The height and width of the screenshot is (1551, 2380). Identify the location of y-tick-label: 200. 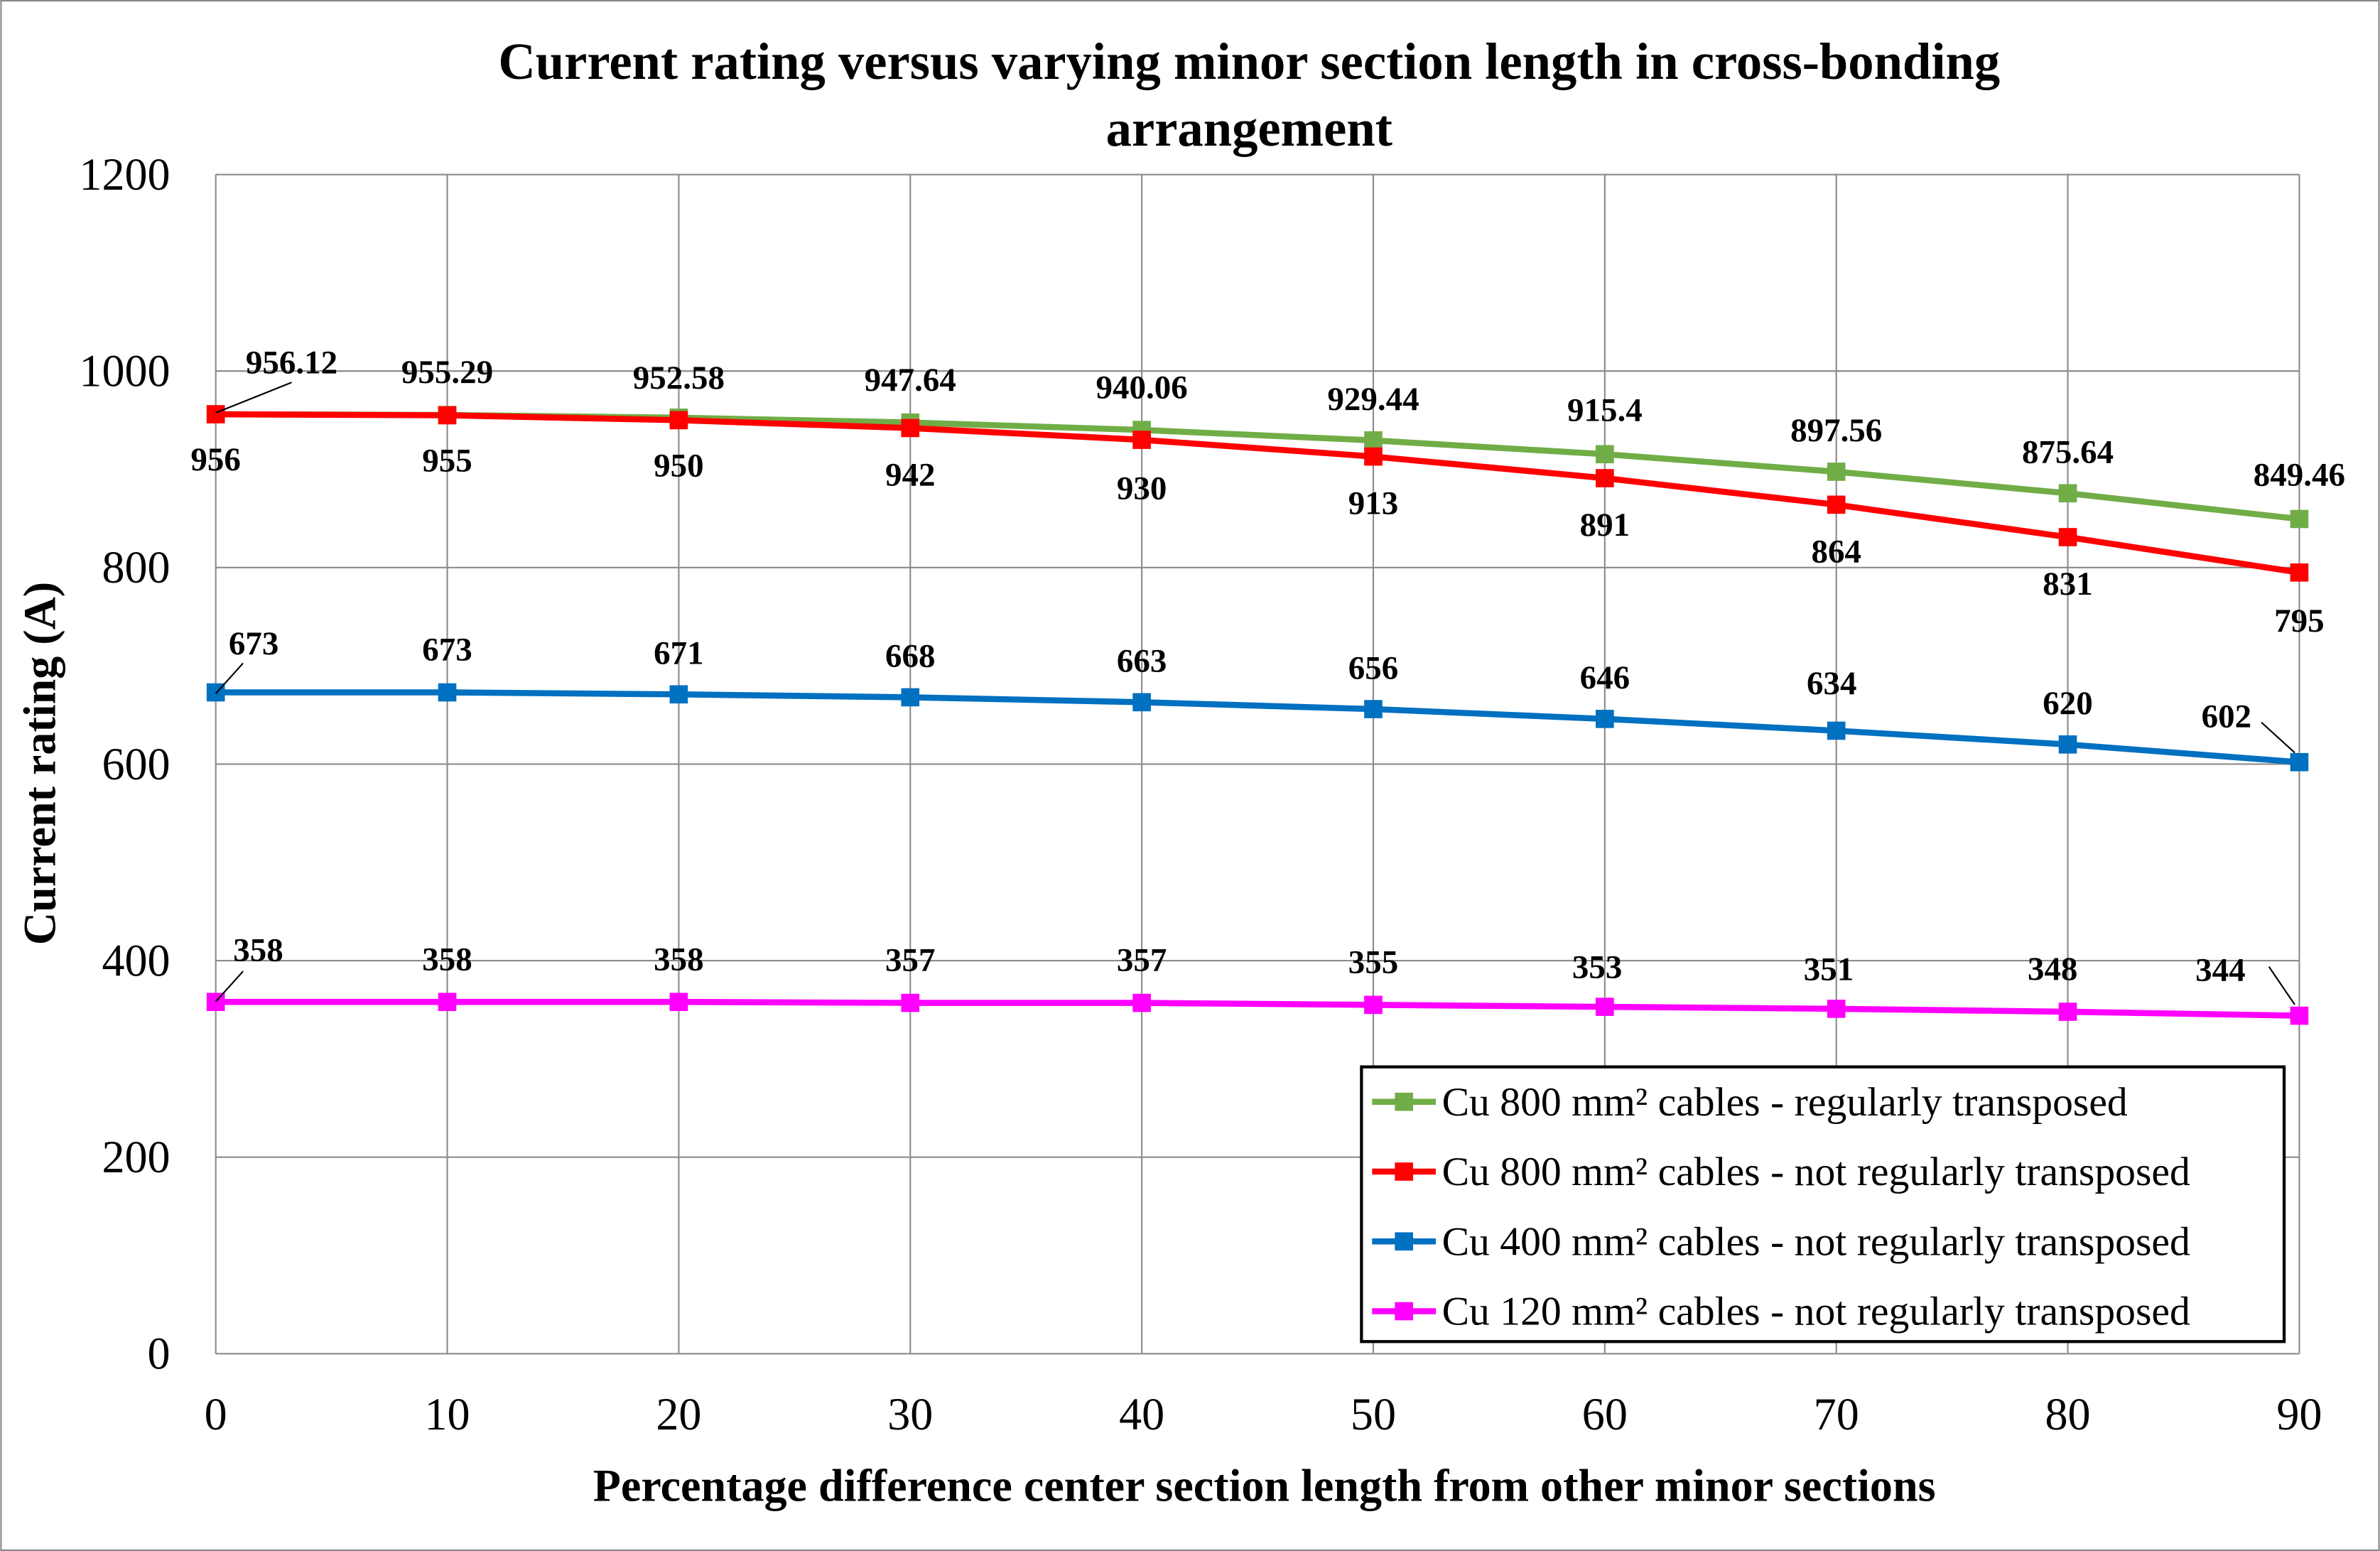
(136, 1157).